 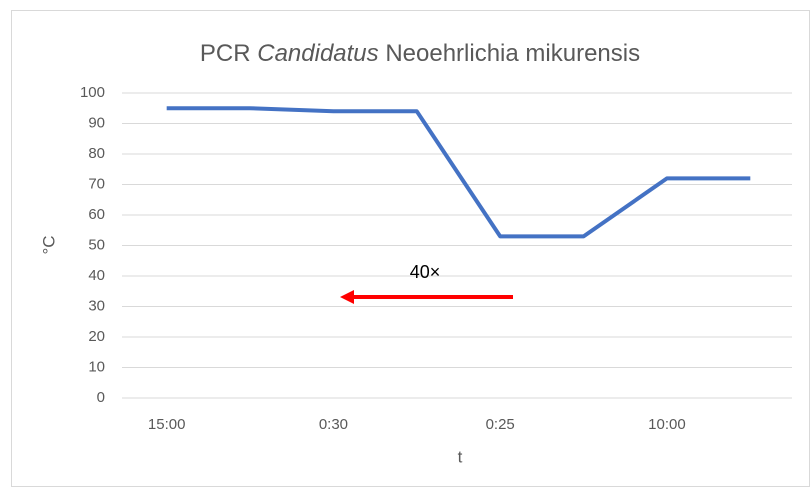 What do you see at coordinates (96, 275) in the screenshot?
I see `y-tick-label: 40` at bounding box center [96, 275].